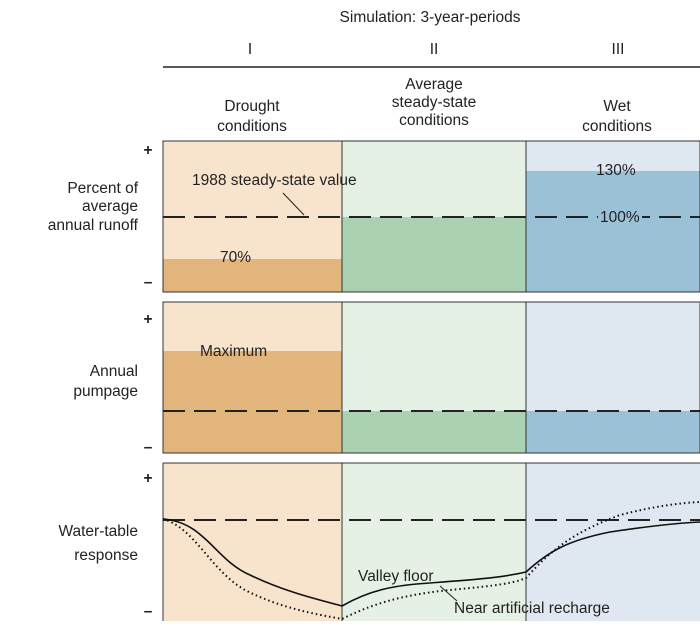 This screenshot has height=626, width=700. Describe the element at coordinates (274, 180) in the screenshot. I see `annotation: 1988 steady-state value` at that location.